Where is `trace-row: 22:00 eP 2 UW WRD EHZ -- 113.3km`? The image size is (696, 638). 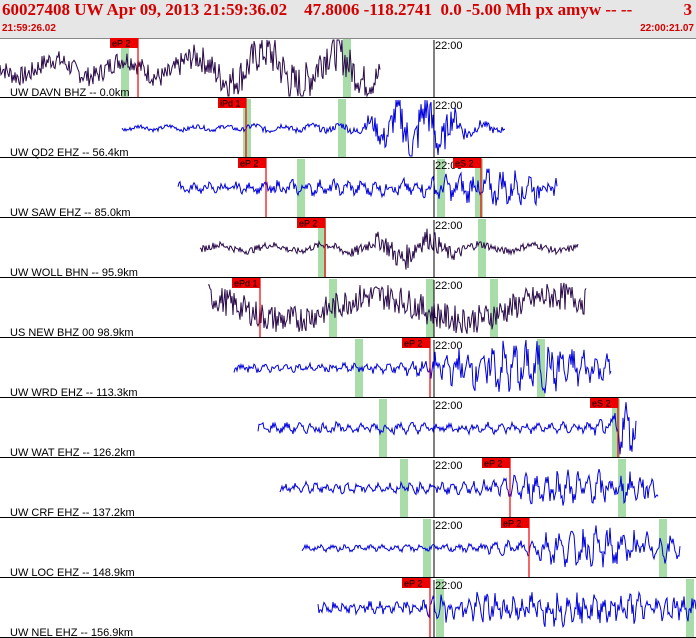 trace-row: 22:00 eP 2 UW WRD EHZ -- 113.3km is located at coordinates (348, 368).